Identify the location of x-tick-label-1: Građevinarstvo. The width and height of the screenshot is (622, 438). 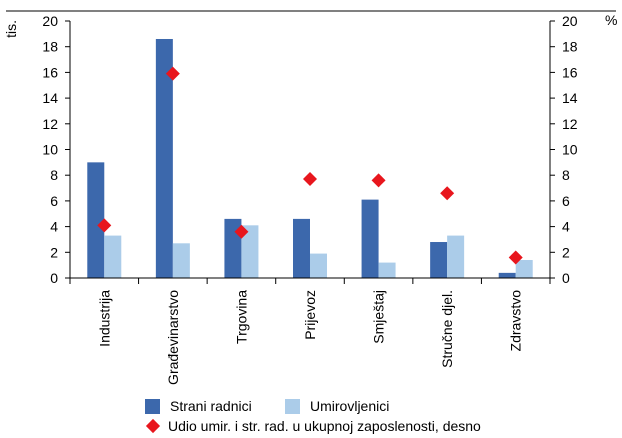
(173, 337).